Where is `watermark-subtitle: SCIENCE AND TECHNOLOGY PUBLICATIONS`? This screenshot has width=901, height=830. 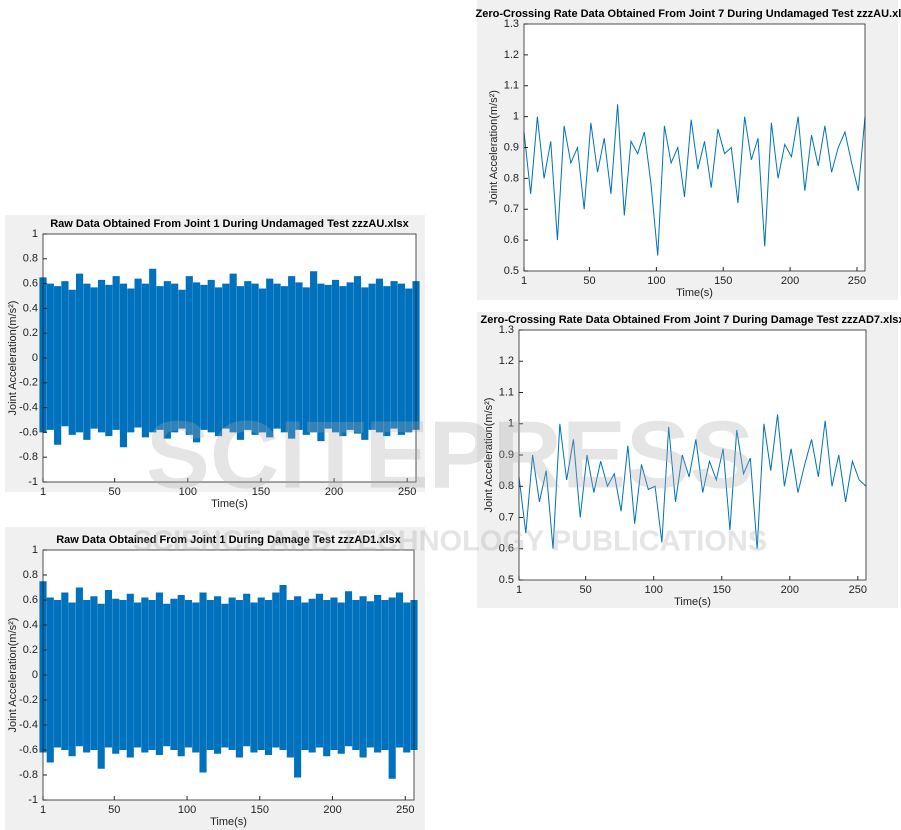 watermark-subtitle: SCIENCE AND TECHNOLOGY PUBLICATIONS is located at coordinates (450, 542).